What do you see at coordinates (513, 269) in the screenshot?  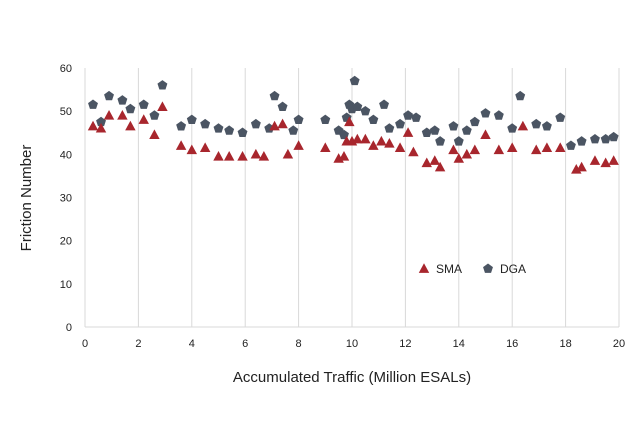 I see `dga-legend-label: DGA` at bounding box center [513, 269].